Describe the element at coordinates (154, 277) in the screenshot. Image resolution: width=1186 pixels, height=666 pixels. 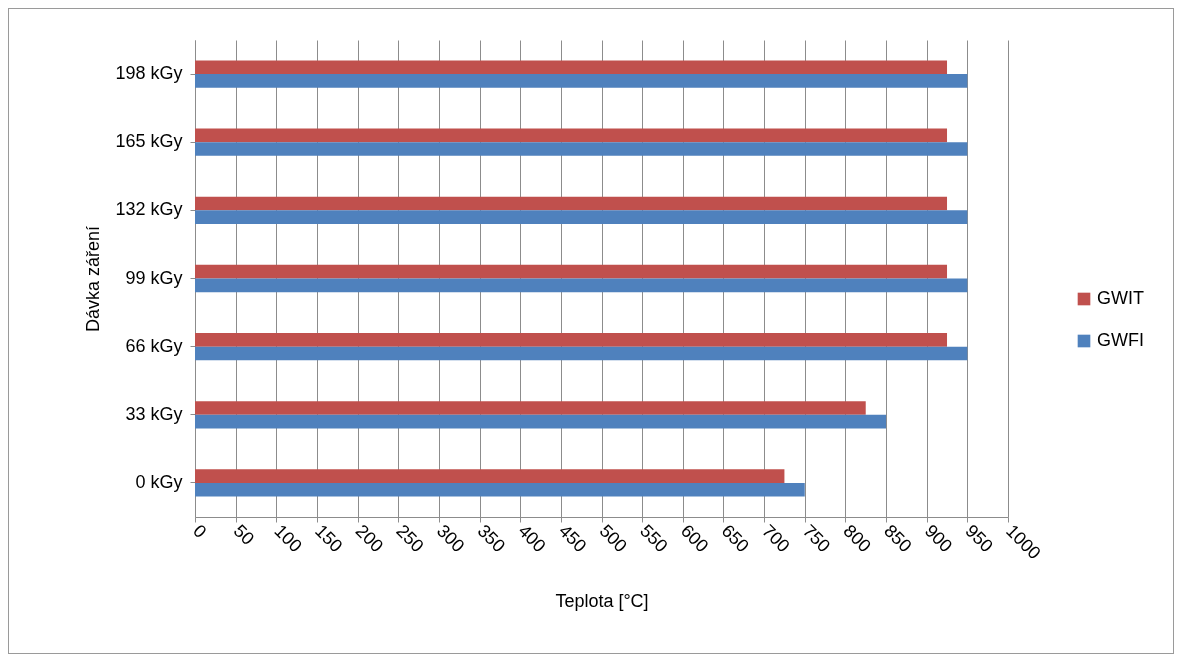
I see `y-tick-label: 99 kGy` at that location.